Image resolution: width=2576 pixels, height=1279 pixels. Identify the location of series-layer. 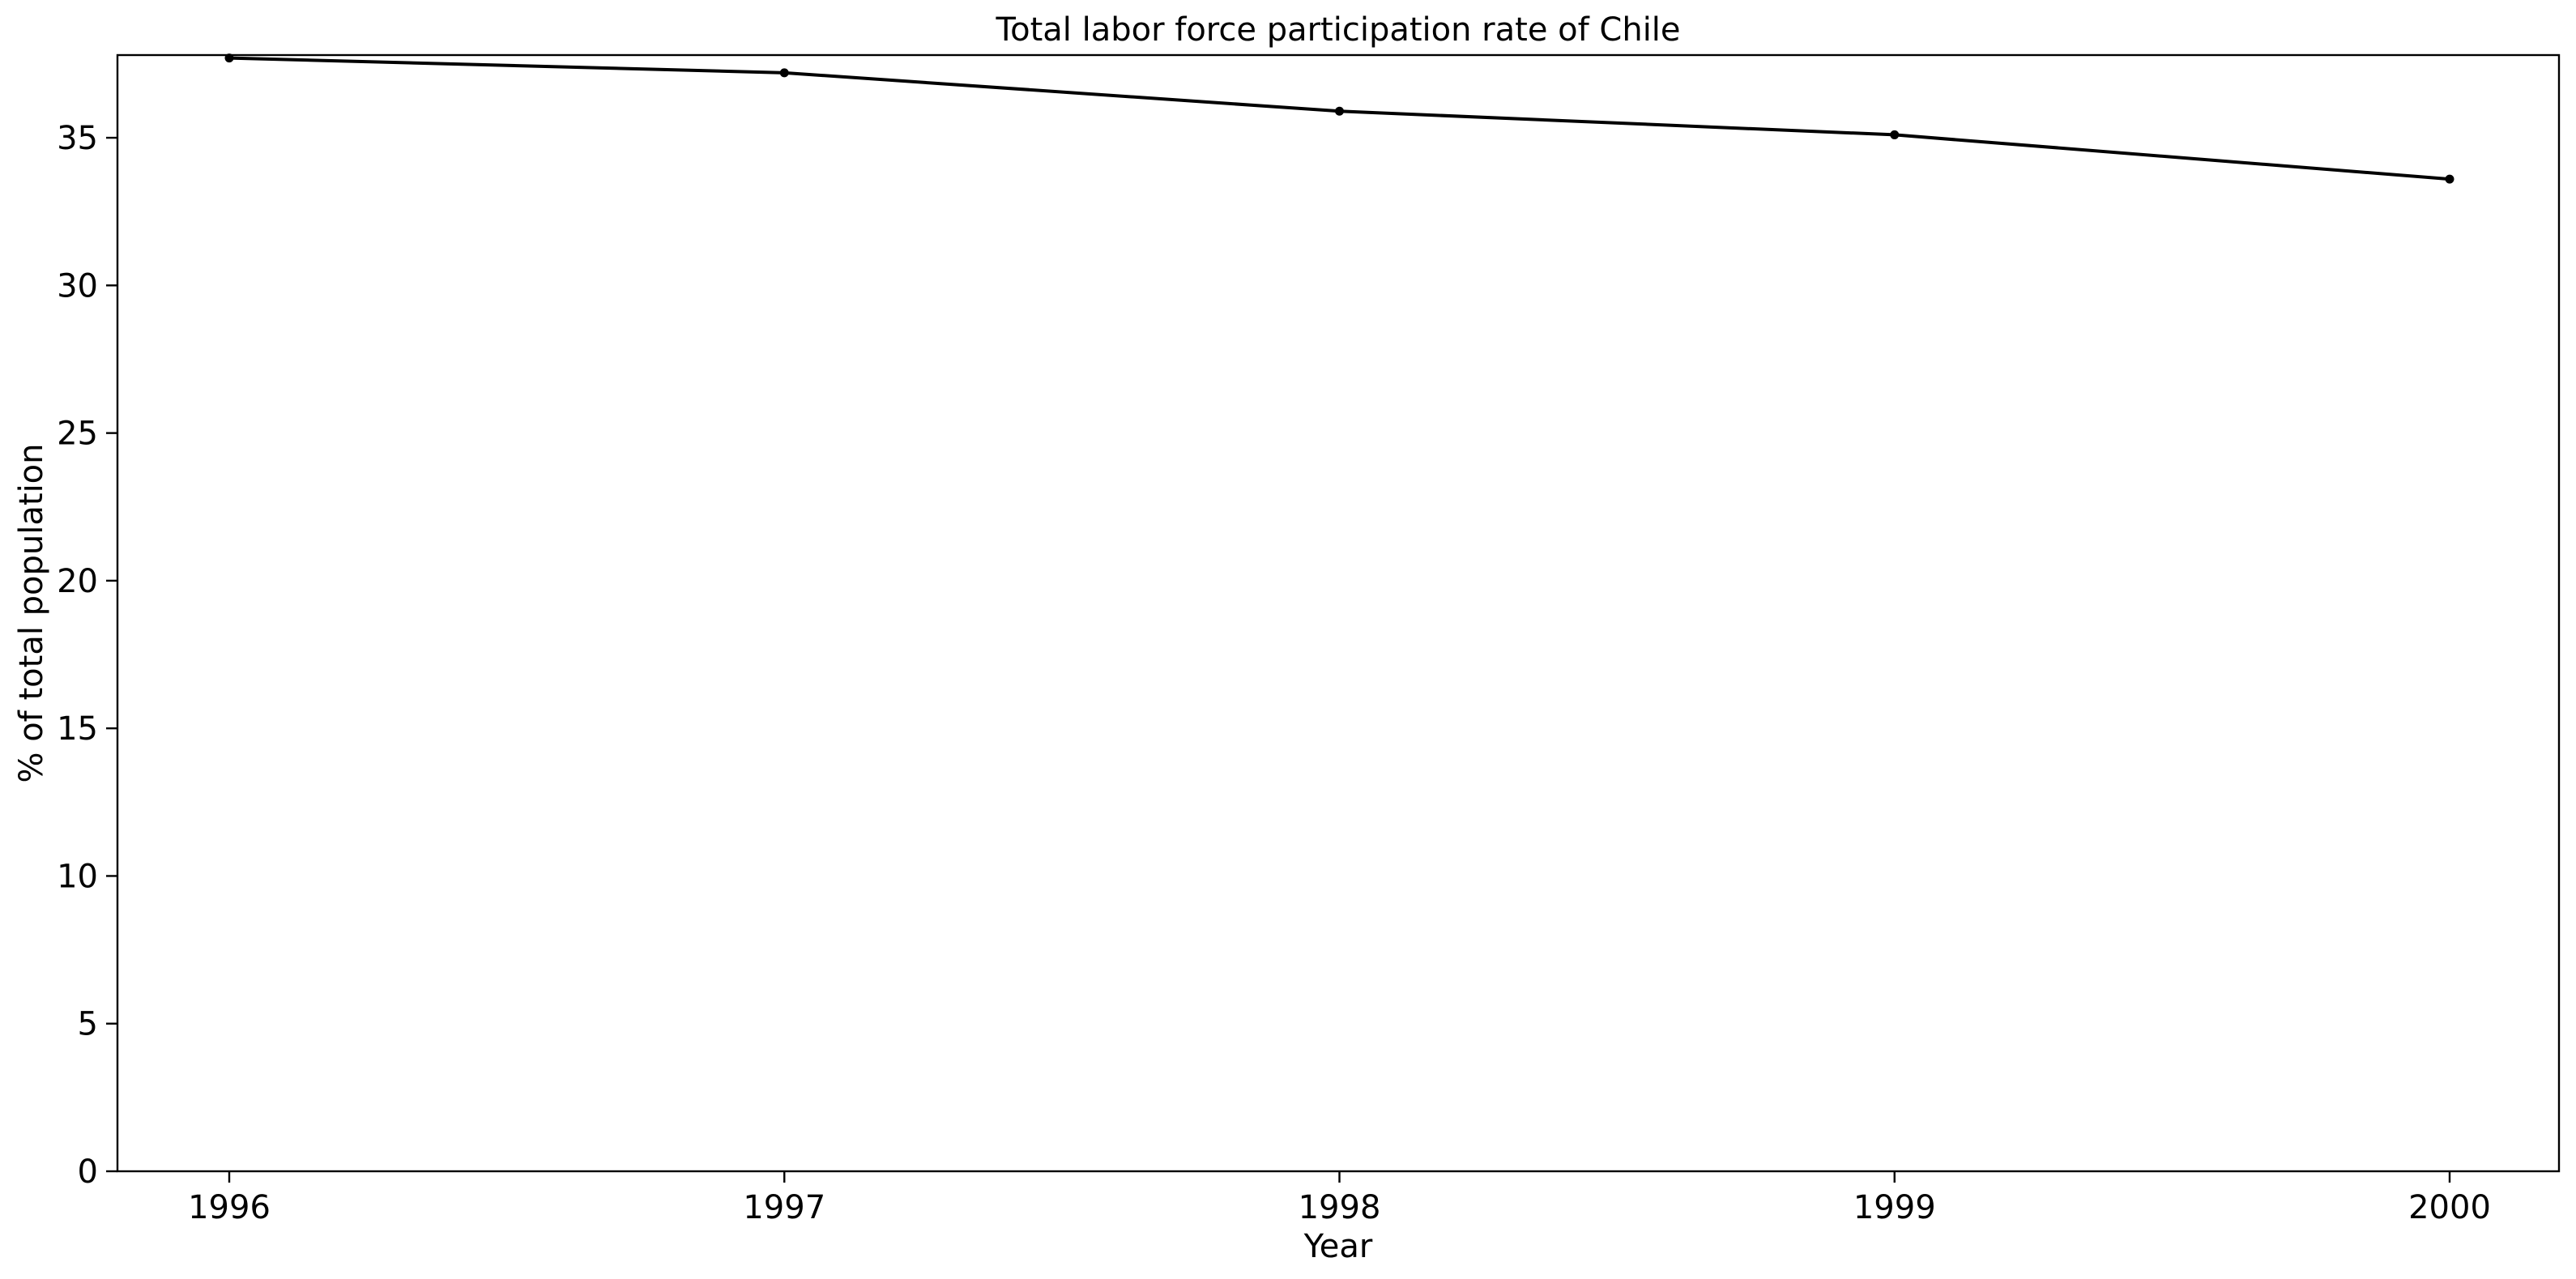
(1339, 118).